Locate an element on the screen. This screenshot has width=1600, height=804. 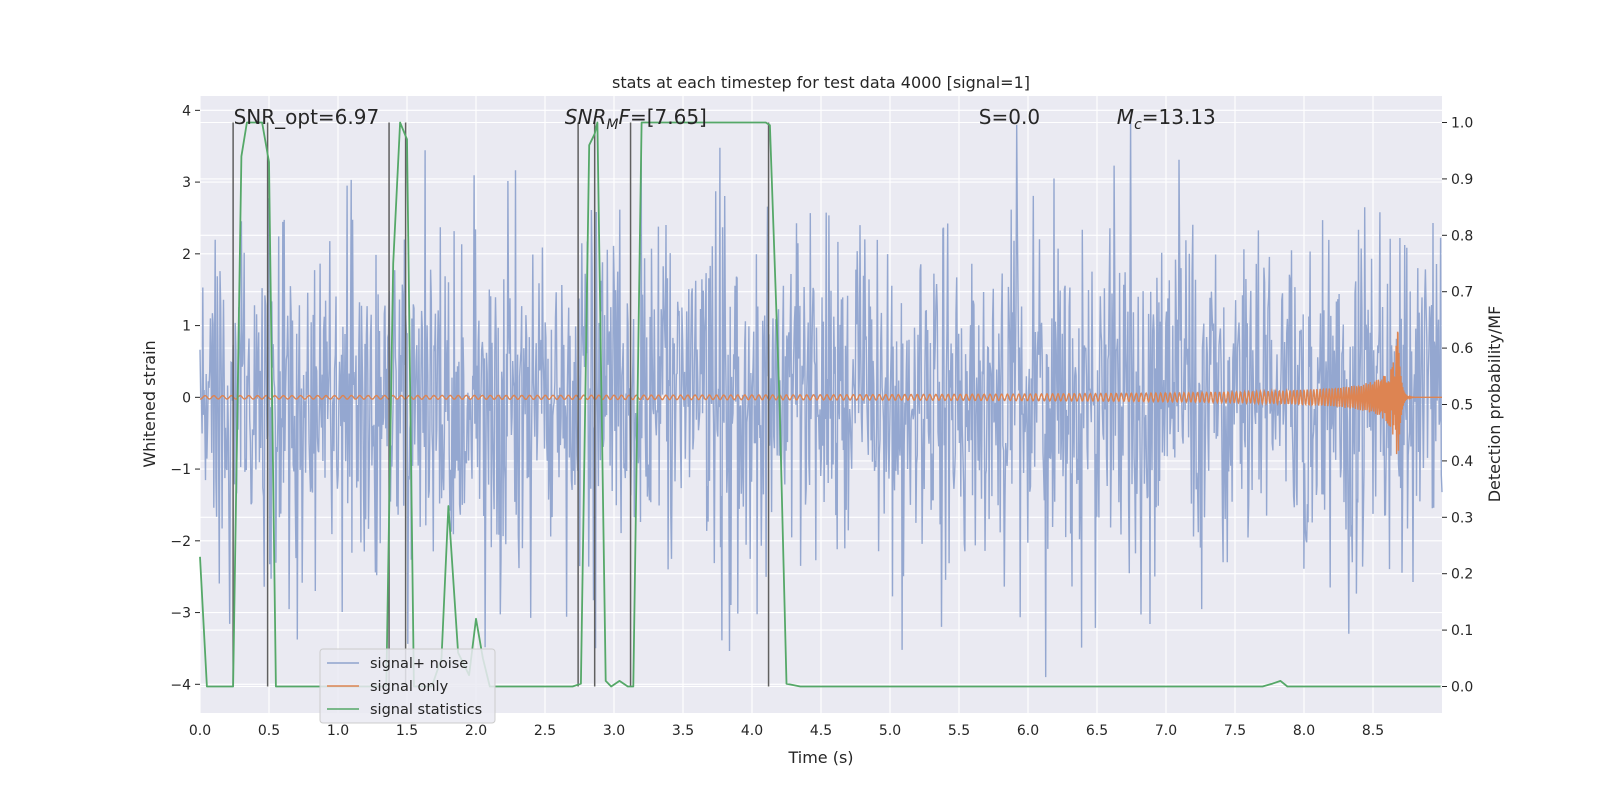
x-tick-label: 8.5 is located at coordinates (1373, 731).